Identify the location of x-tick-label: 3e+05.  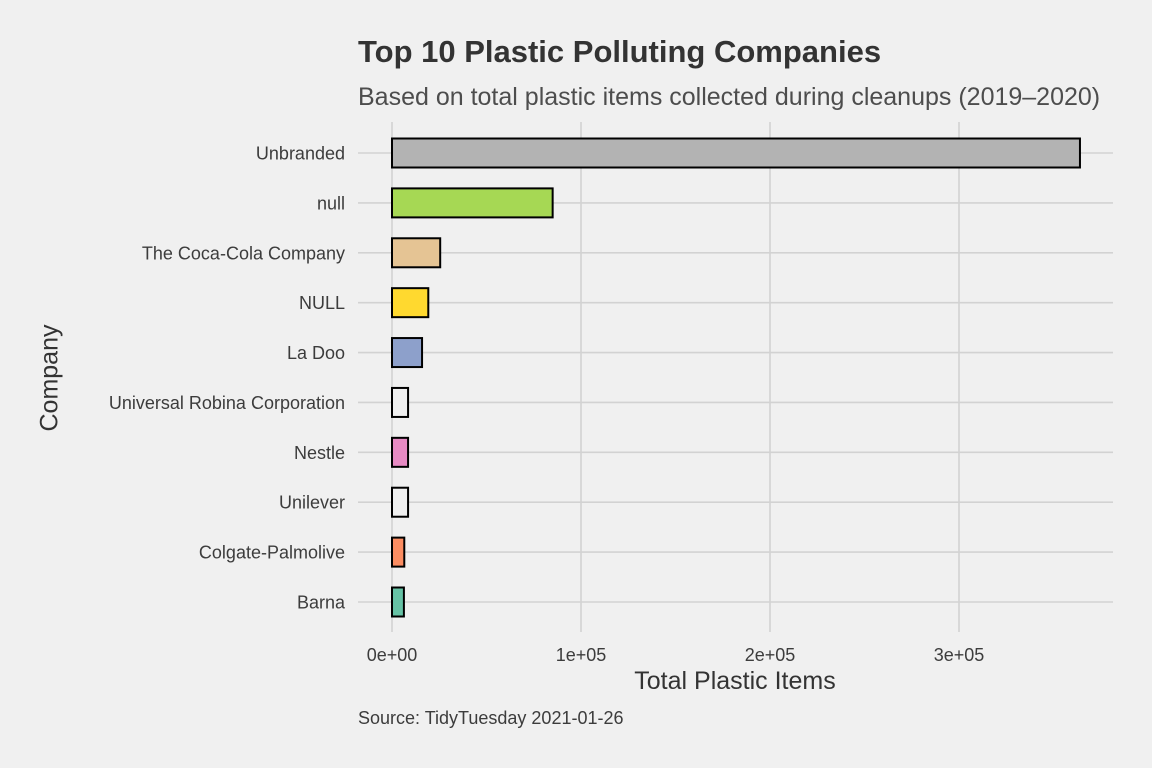
(959, 655).